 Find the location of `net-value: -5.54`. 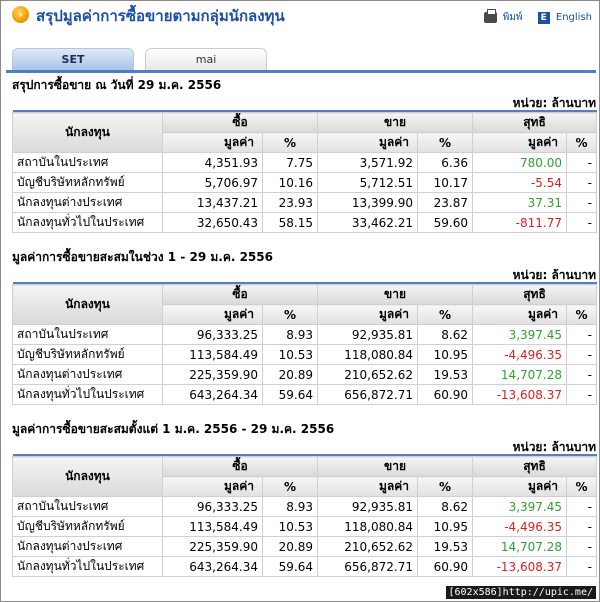

net-value: -5.54 is located at coordinates (519, 182).